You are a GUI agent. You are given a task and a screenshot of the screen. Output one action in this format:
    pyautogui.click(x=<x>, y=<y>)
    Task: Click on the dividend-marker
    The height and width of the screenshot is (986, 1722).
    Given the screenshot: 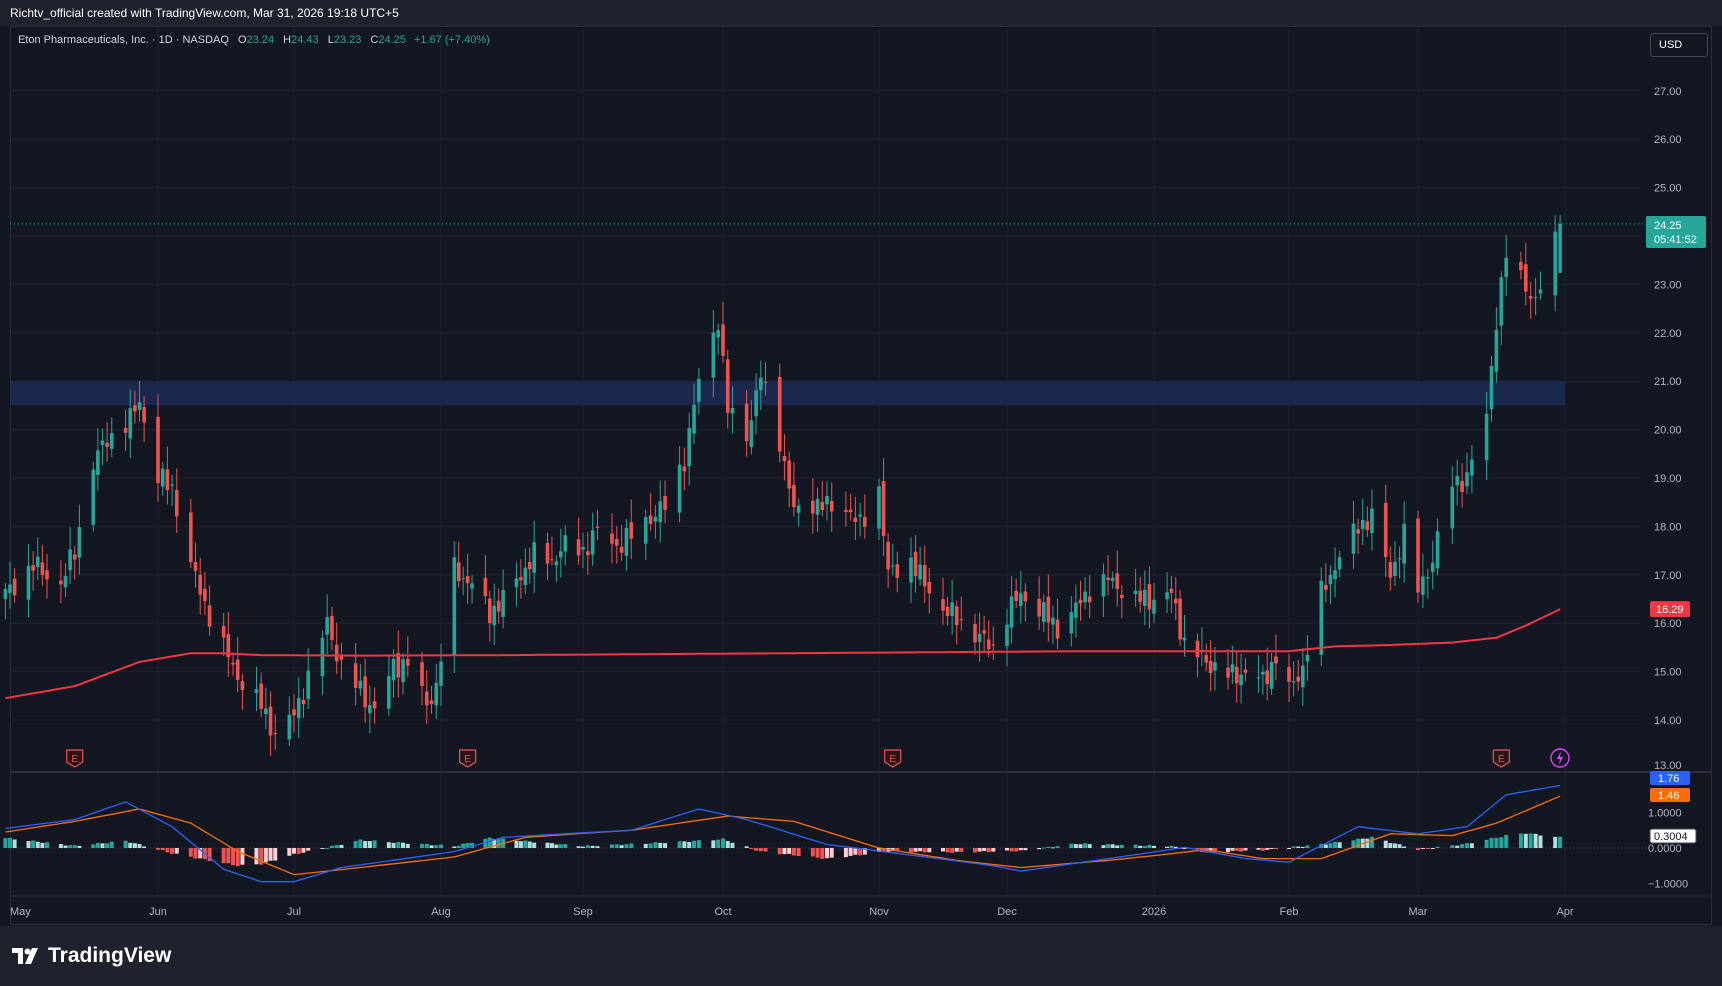 What is the action you would take?
    pyautogui.click(x=1560, y=758)
    